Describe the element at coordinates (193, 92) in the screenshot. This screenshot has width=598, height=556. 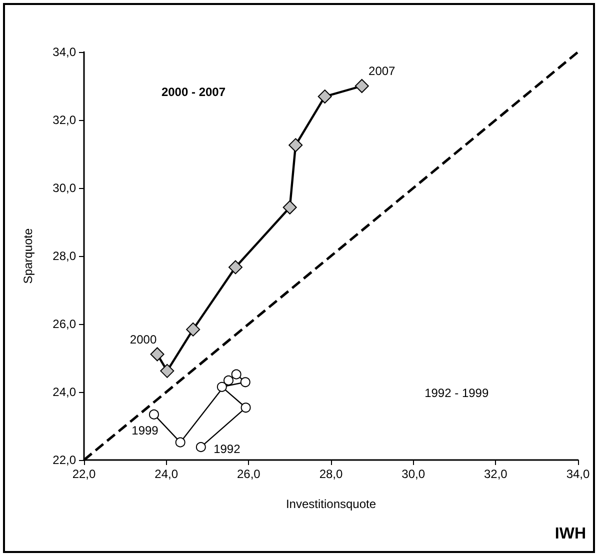
I see `annotation: 2000 - 2007` at that location.